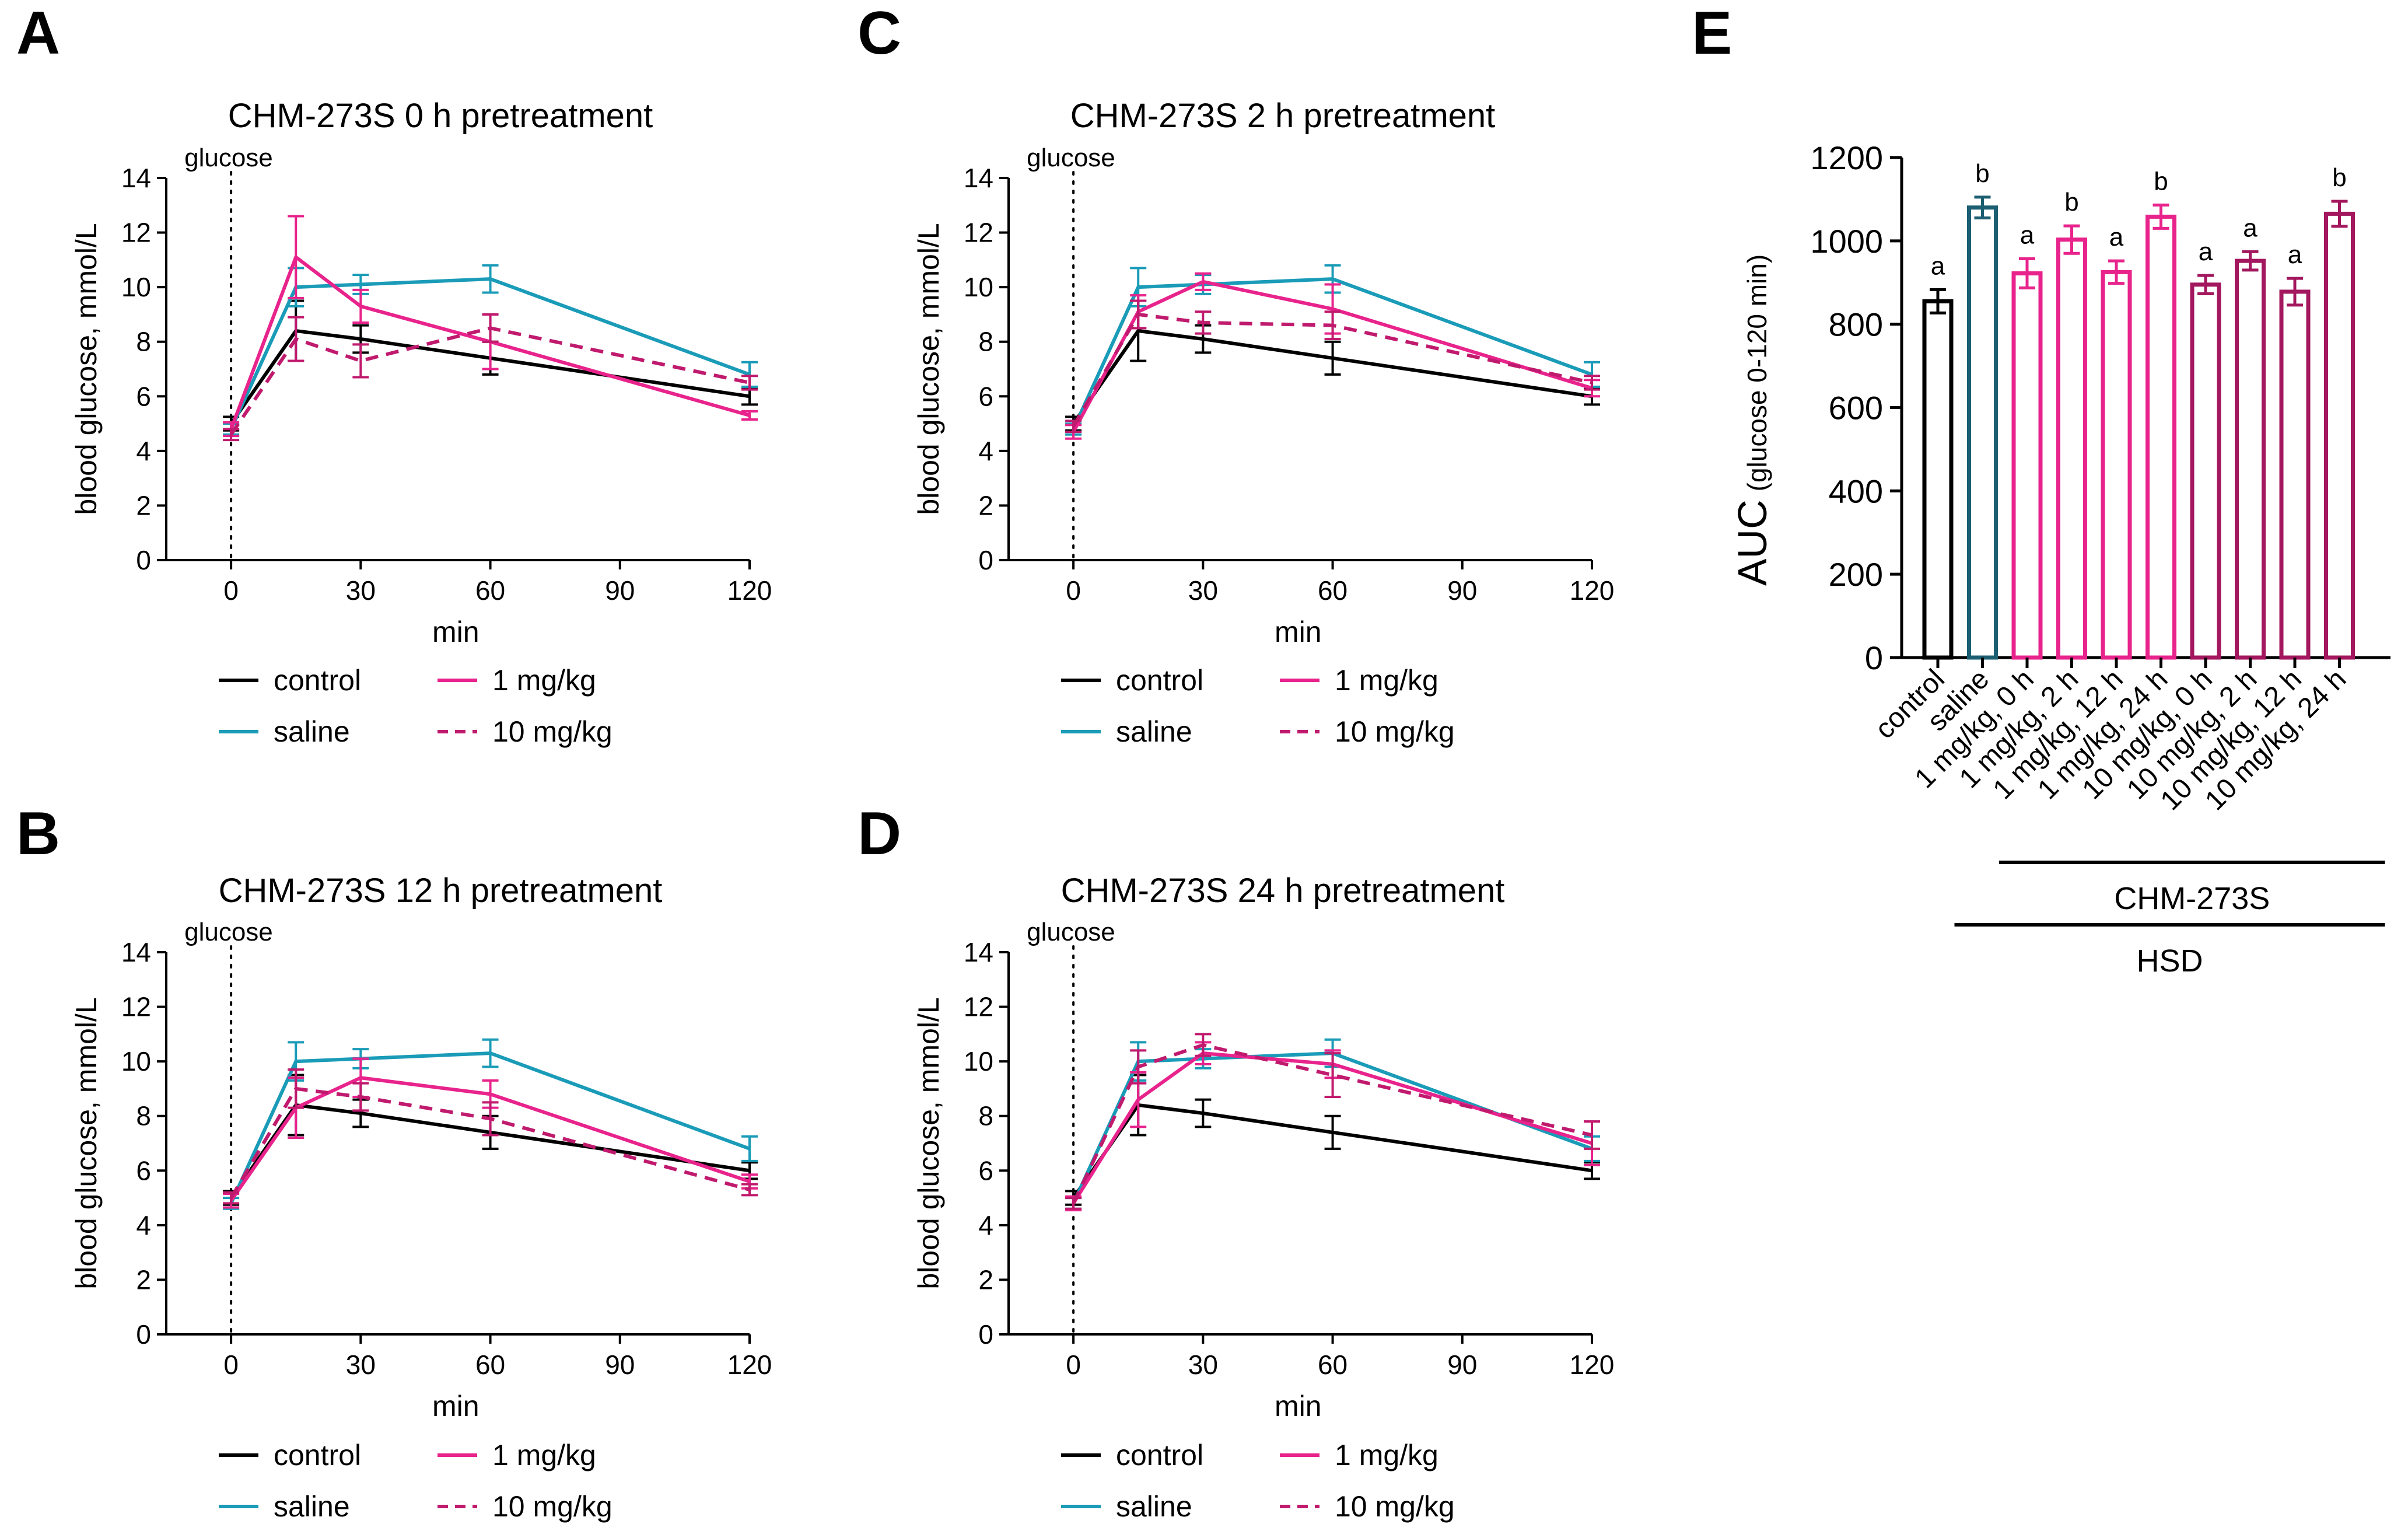 This screenshot has height=1538, width=2408. Describe the element at coordinates (38, 33) in the screenshot. I see `panel-letter-a: A` at that location.